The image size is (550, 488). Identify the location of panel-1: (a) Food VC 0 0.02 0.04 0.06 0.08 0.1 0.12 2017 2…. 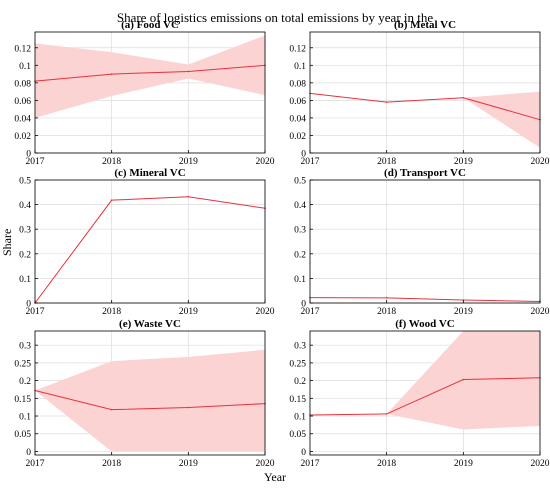
(144, 93).